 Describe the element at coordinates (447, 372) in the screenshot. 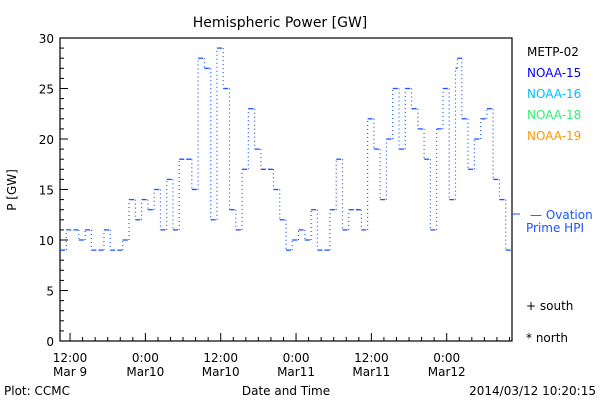

I see `x-tick-label-date: Mar12` at that location.